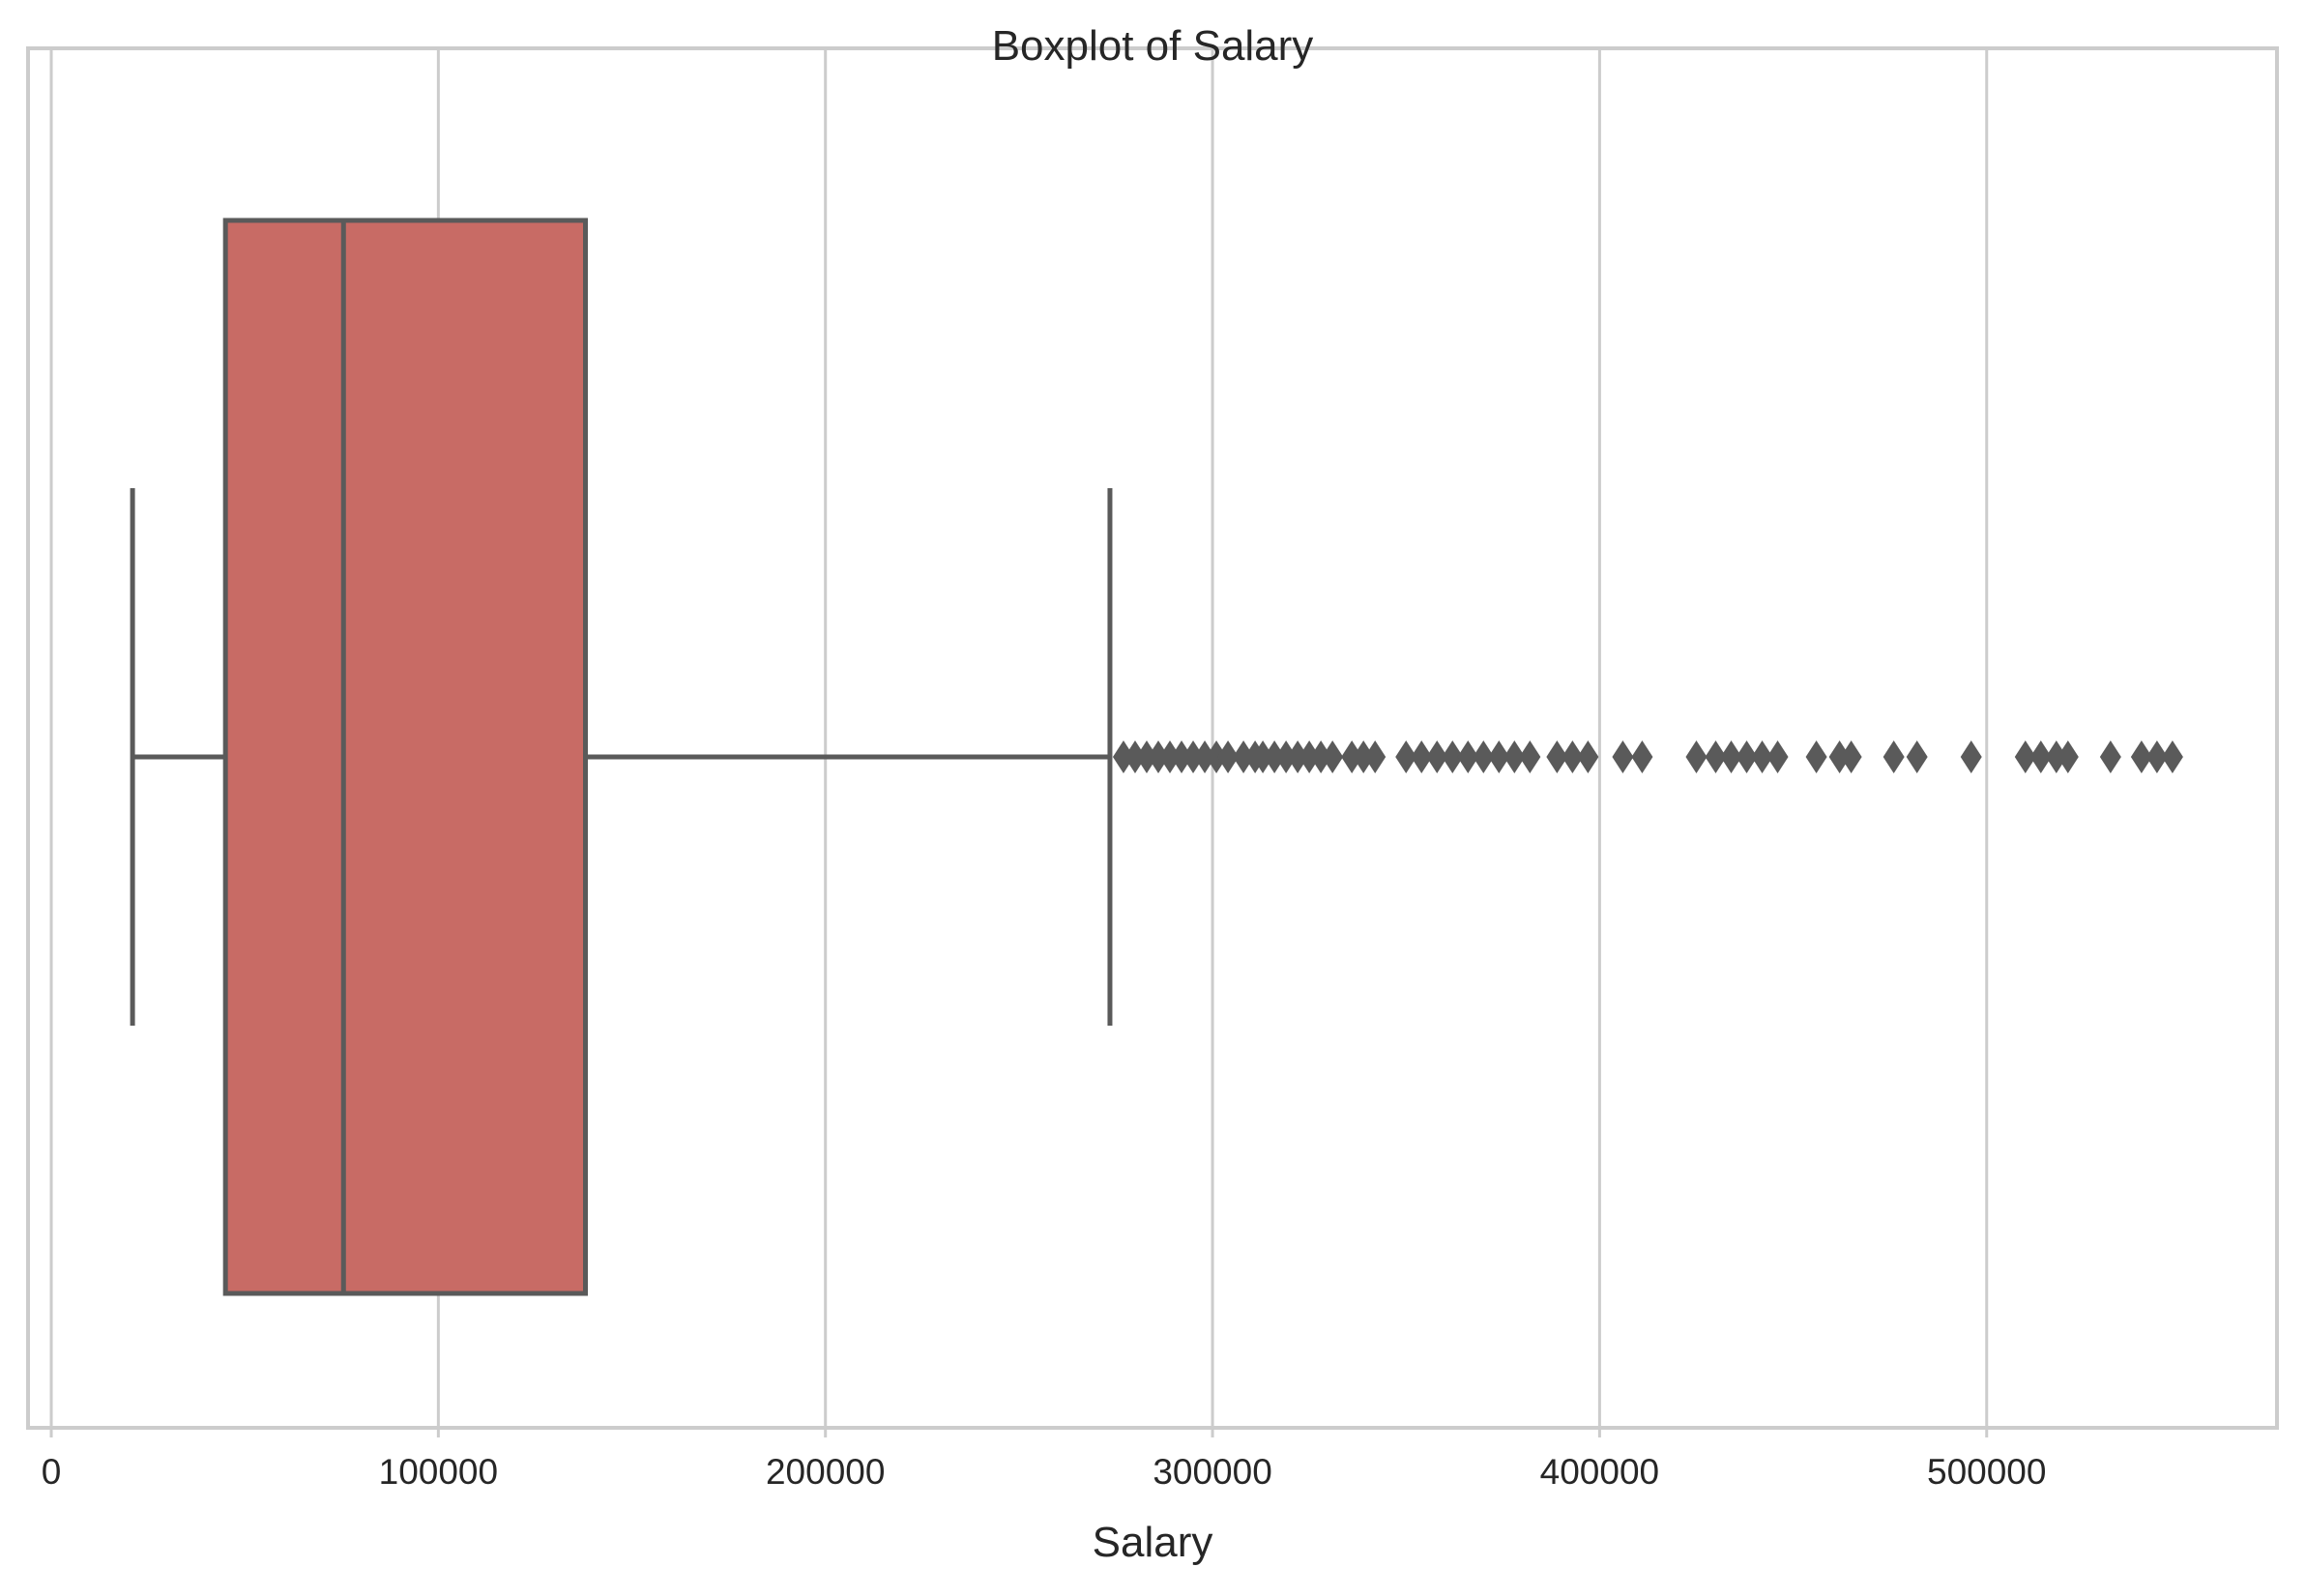  I want to click on x-tick-label: 400000, so click(1600, 1472).